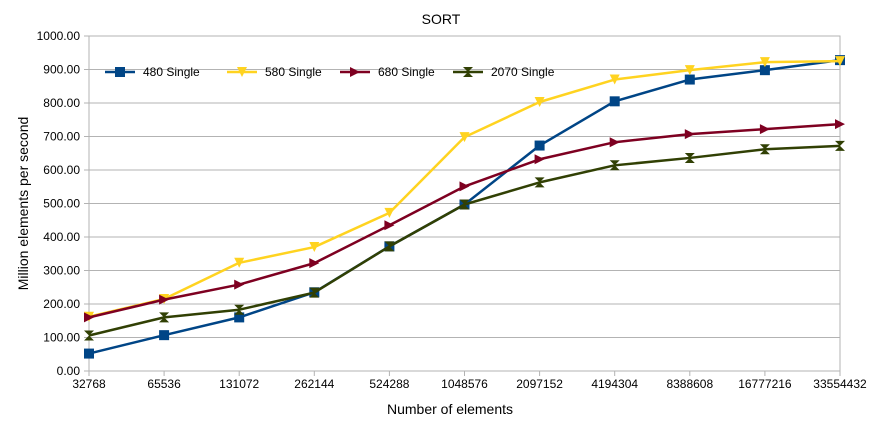 This screenshot has width=886, height=423. Describe the element at coordinates (164, 384) in the screenshot. I see `x-tick-label: 65536` at that location.